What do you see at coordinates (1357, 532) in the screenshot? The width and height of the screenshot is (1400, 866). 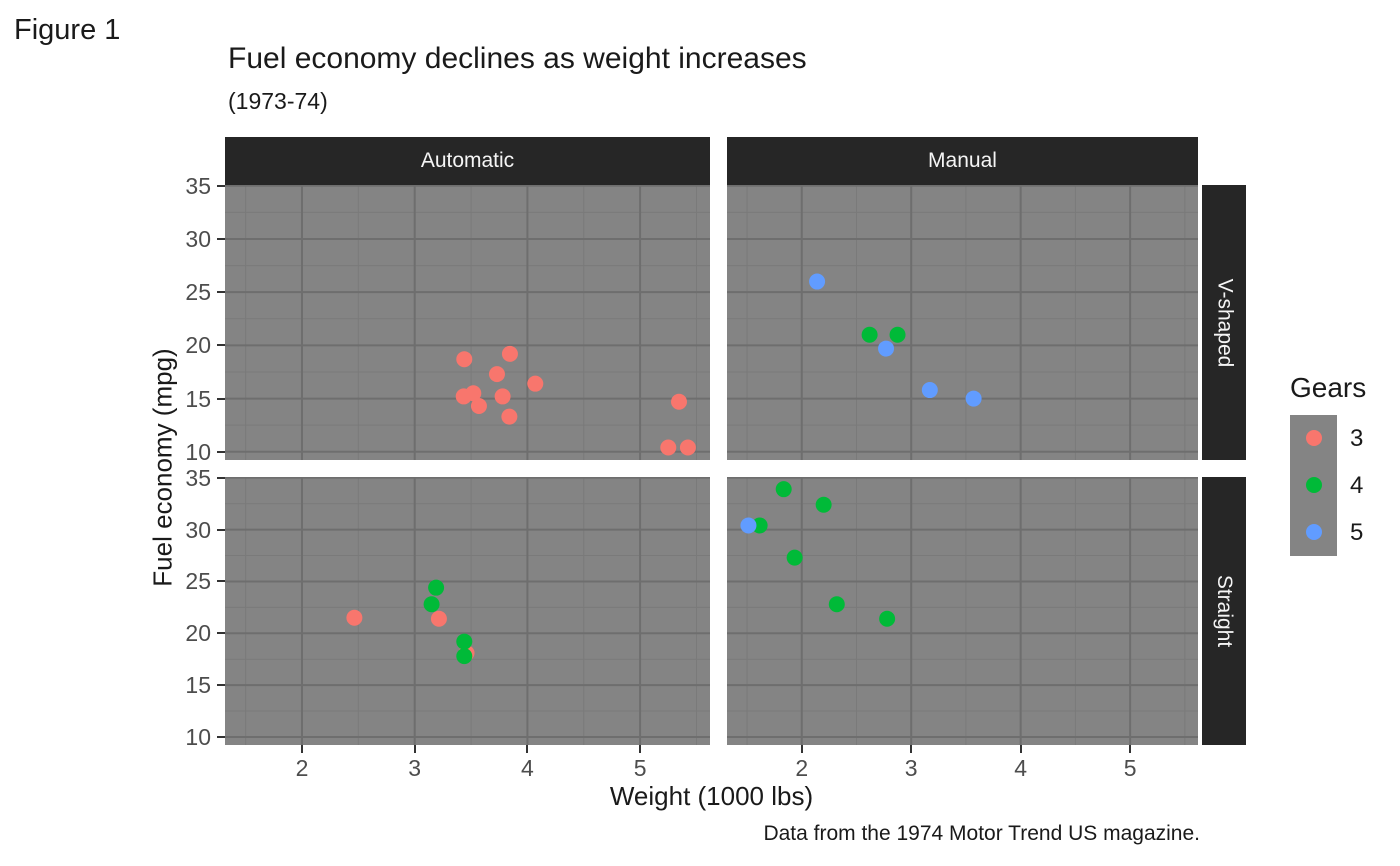 I see `legend-label-gear-5: 5` at bounding box center [1357, 532].